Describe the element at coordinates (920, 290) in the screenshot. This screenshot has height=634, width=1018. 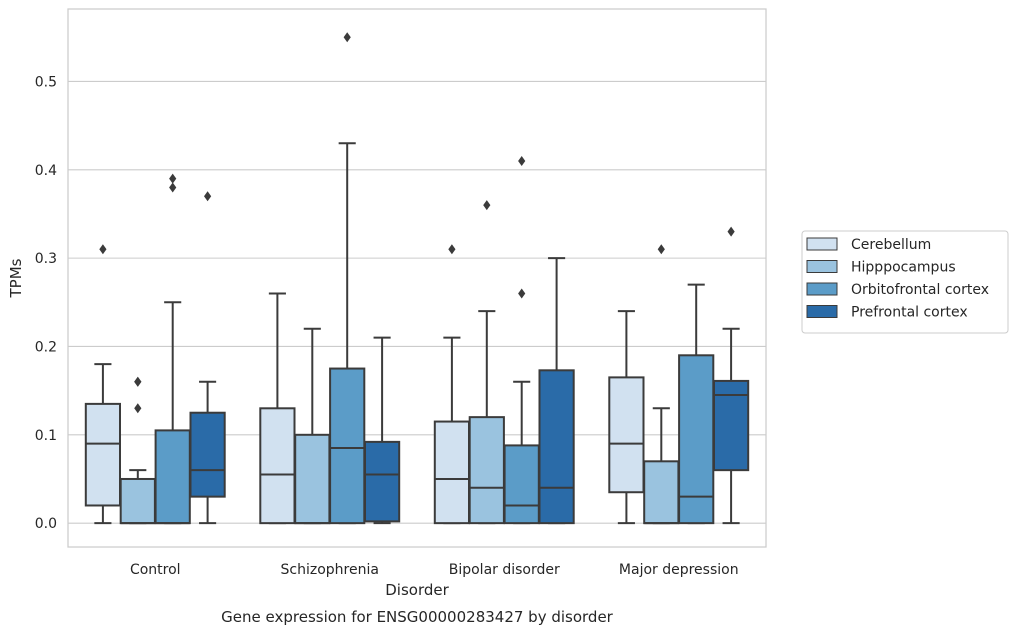
I see `legend-label: Orbitofrontal cortex` at that location.